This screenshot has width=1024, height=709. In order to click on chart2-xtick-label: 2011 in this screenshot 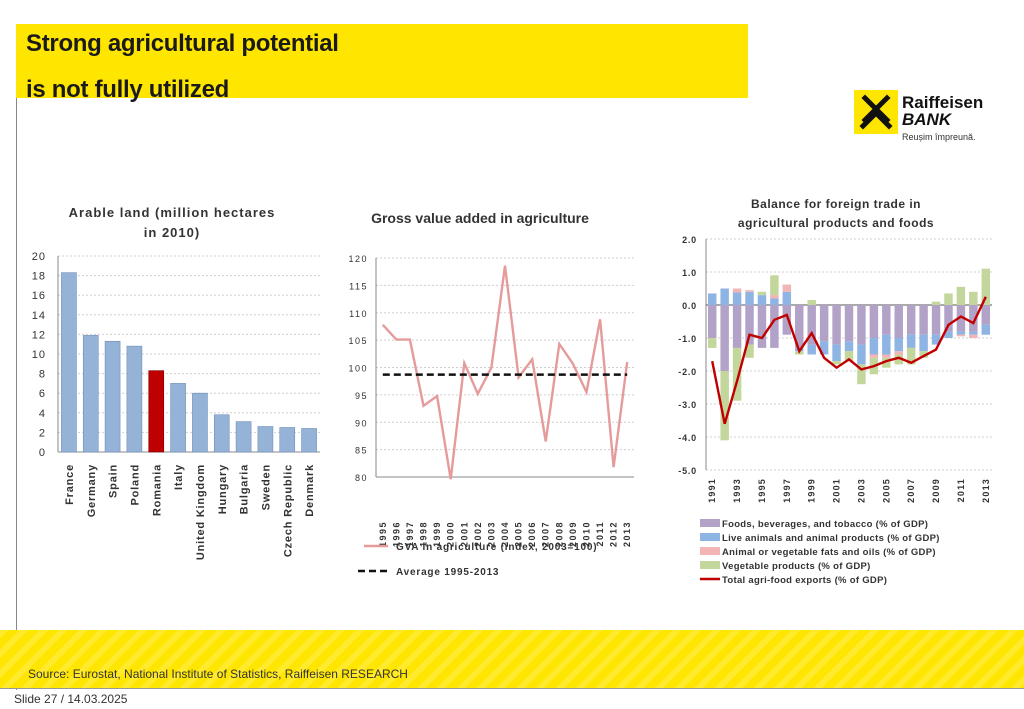, I will do `click(600, 534)`.